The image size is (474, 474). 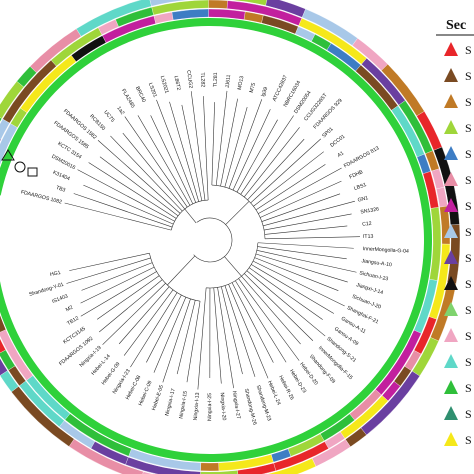 What do you see at coordinates (170, 402) in the screenshot?
I see `leaf-label: Ningxia-I-17` at bounding box center [170, 402].